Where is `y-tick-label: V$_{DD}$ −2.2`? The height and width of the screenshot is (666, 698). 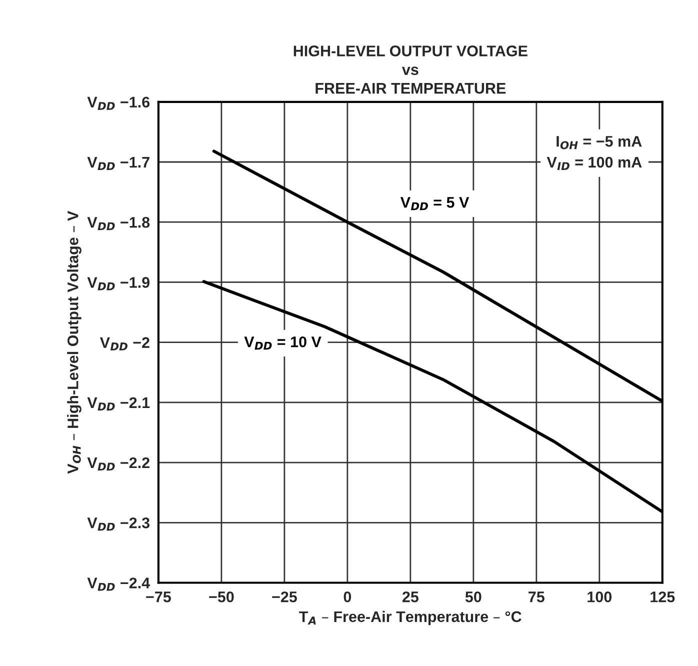 y-tick-label: V$_{DD}$ −2.2 is located at coordinates (118, 464).